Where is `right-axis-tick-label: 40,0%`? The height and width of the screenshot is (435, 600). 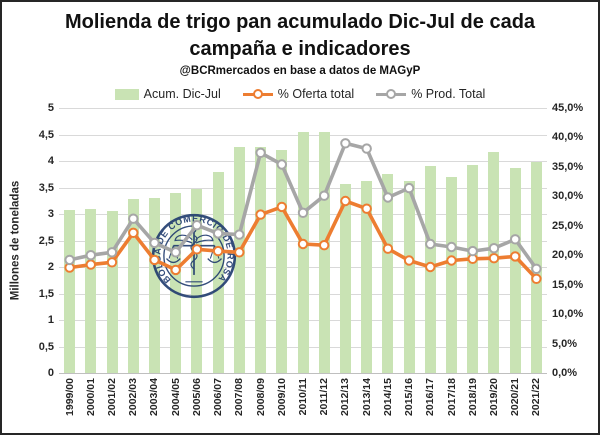 right-axis-tick-label: 40,0% is located at coordinates (568, 137).